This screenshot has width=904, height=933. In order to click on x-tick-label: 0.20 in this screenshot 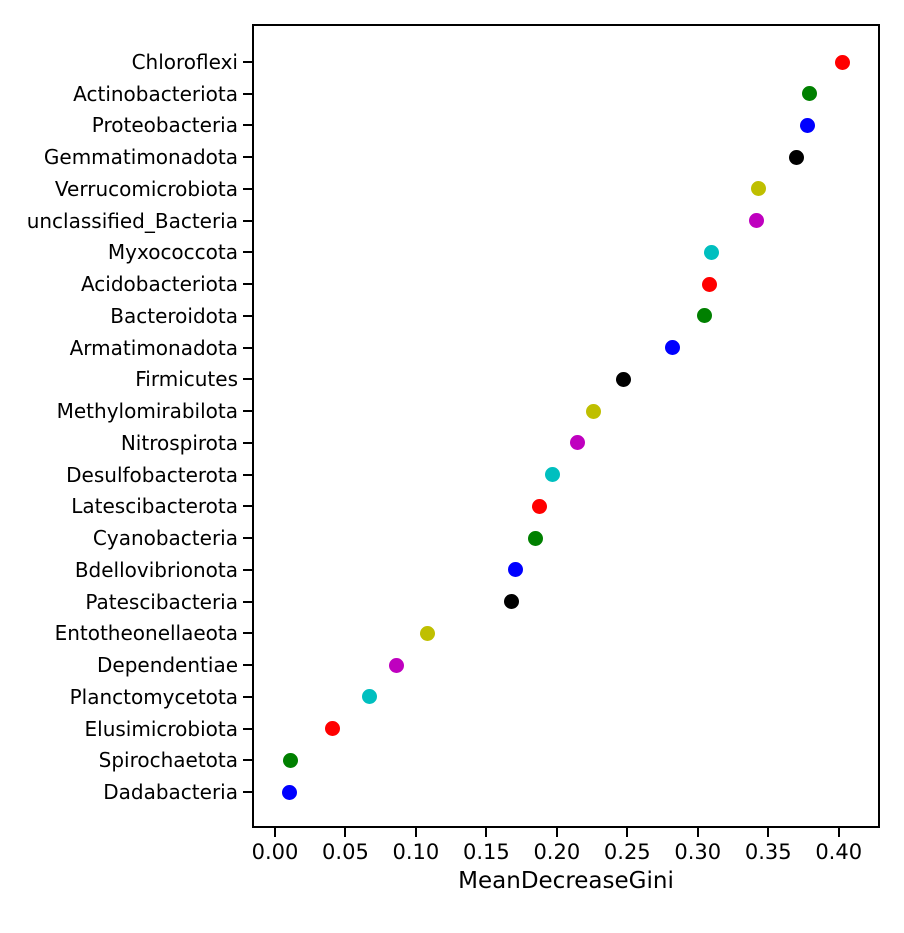, I will do `click(557, 852)`.